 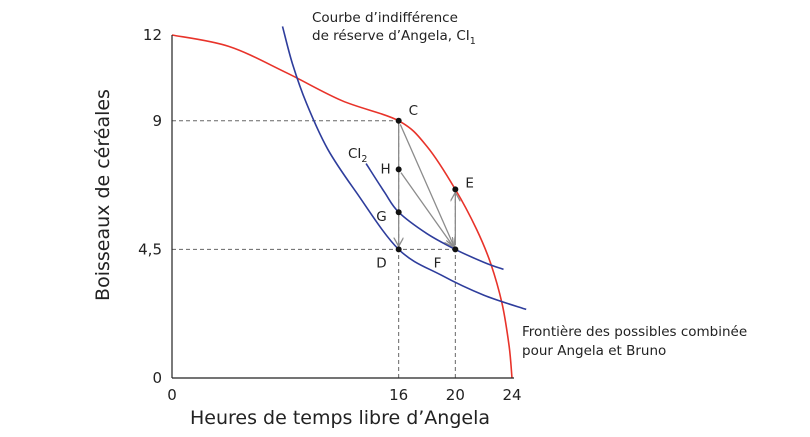 I want to click on arrow-c-to-f, so click(x=426, y=184).